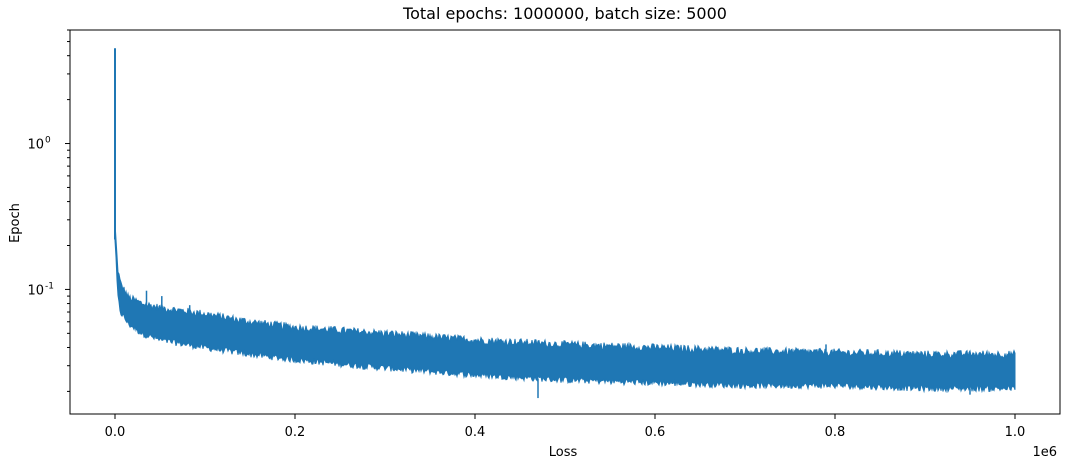 This screenshot has height=462, width=1074. I want to click on x-tick-label: 0.6, so click(655, 432).